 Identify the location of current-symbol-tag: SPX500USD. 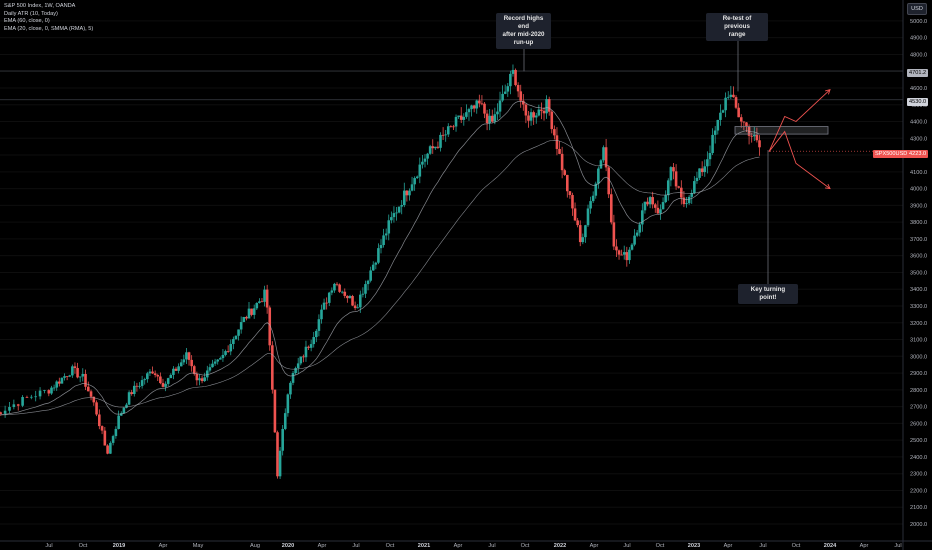
(891, 154).